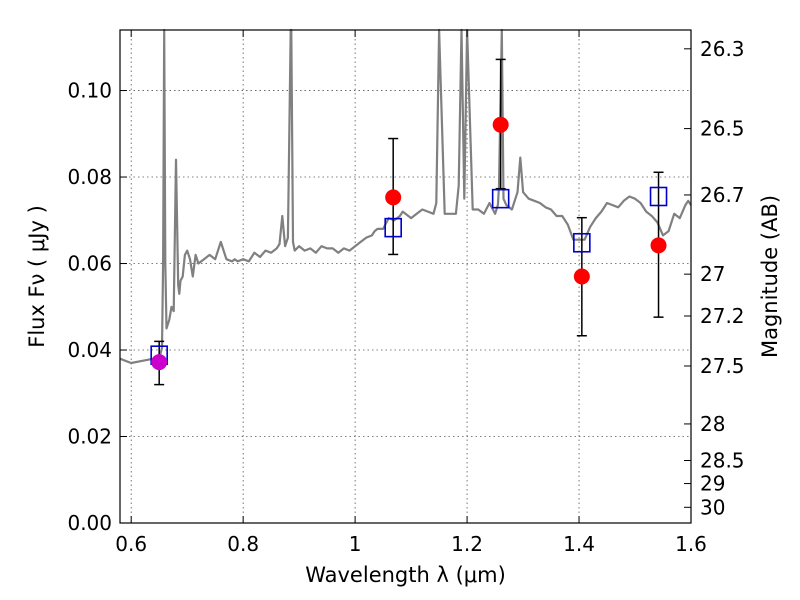 This screenshot has height=600, width=800. Describe the element at coordinates (712, 484) in the screenshot. I see `y2-tick-label: 29` at that location.